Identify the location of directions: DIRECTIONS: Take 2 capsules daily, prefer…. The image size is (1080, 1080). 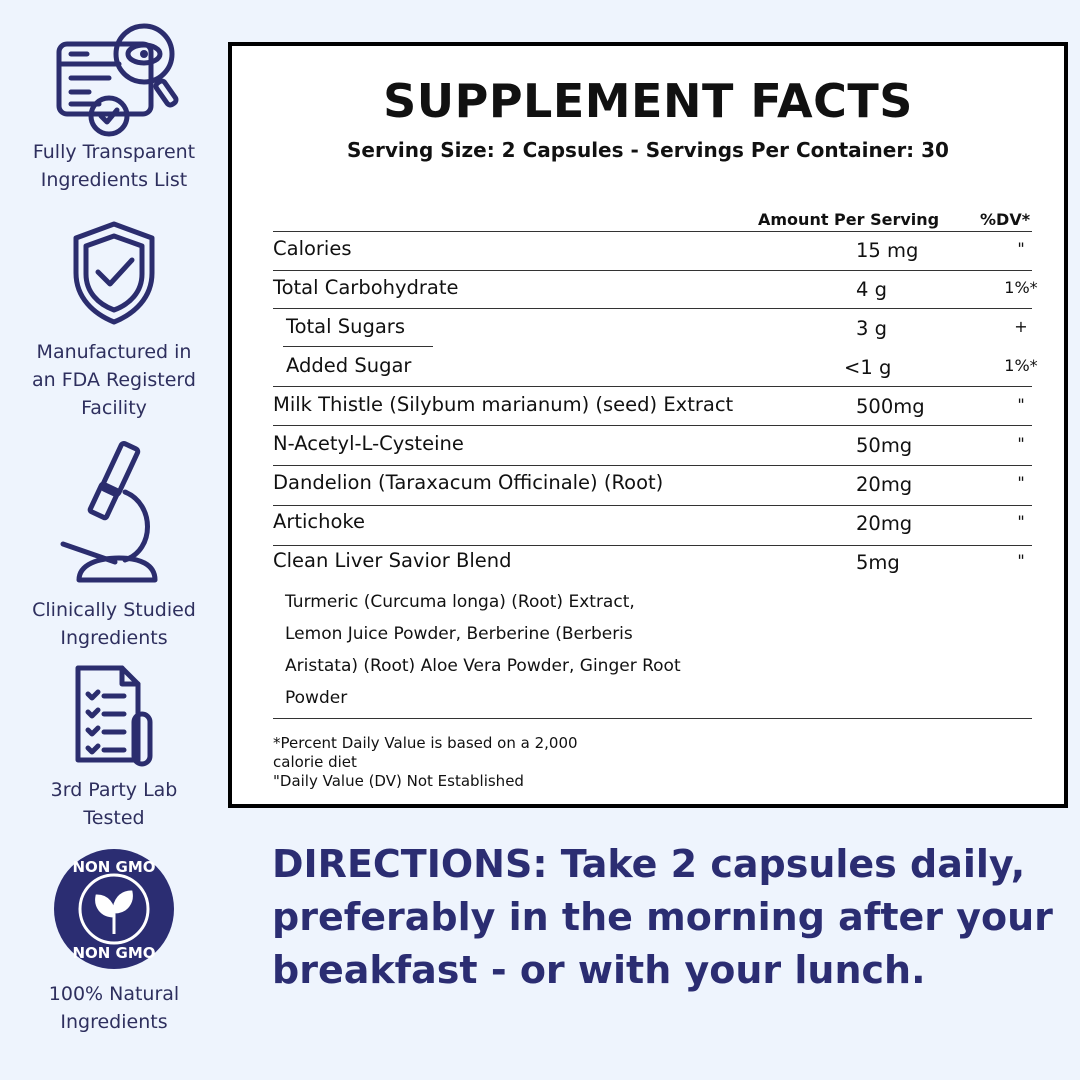
(662, 917).